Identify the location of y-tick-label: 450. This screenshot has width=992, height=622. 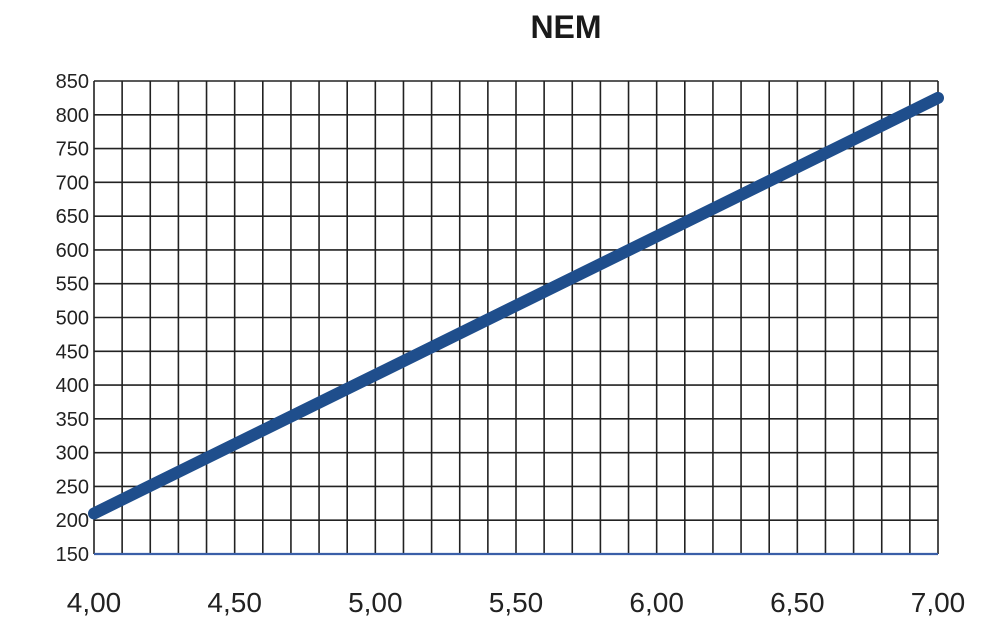
(72, 352).